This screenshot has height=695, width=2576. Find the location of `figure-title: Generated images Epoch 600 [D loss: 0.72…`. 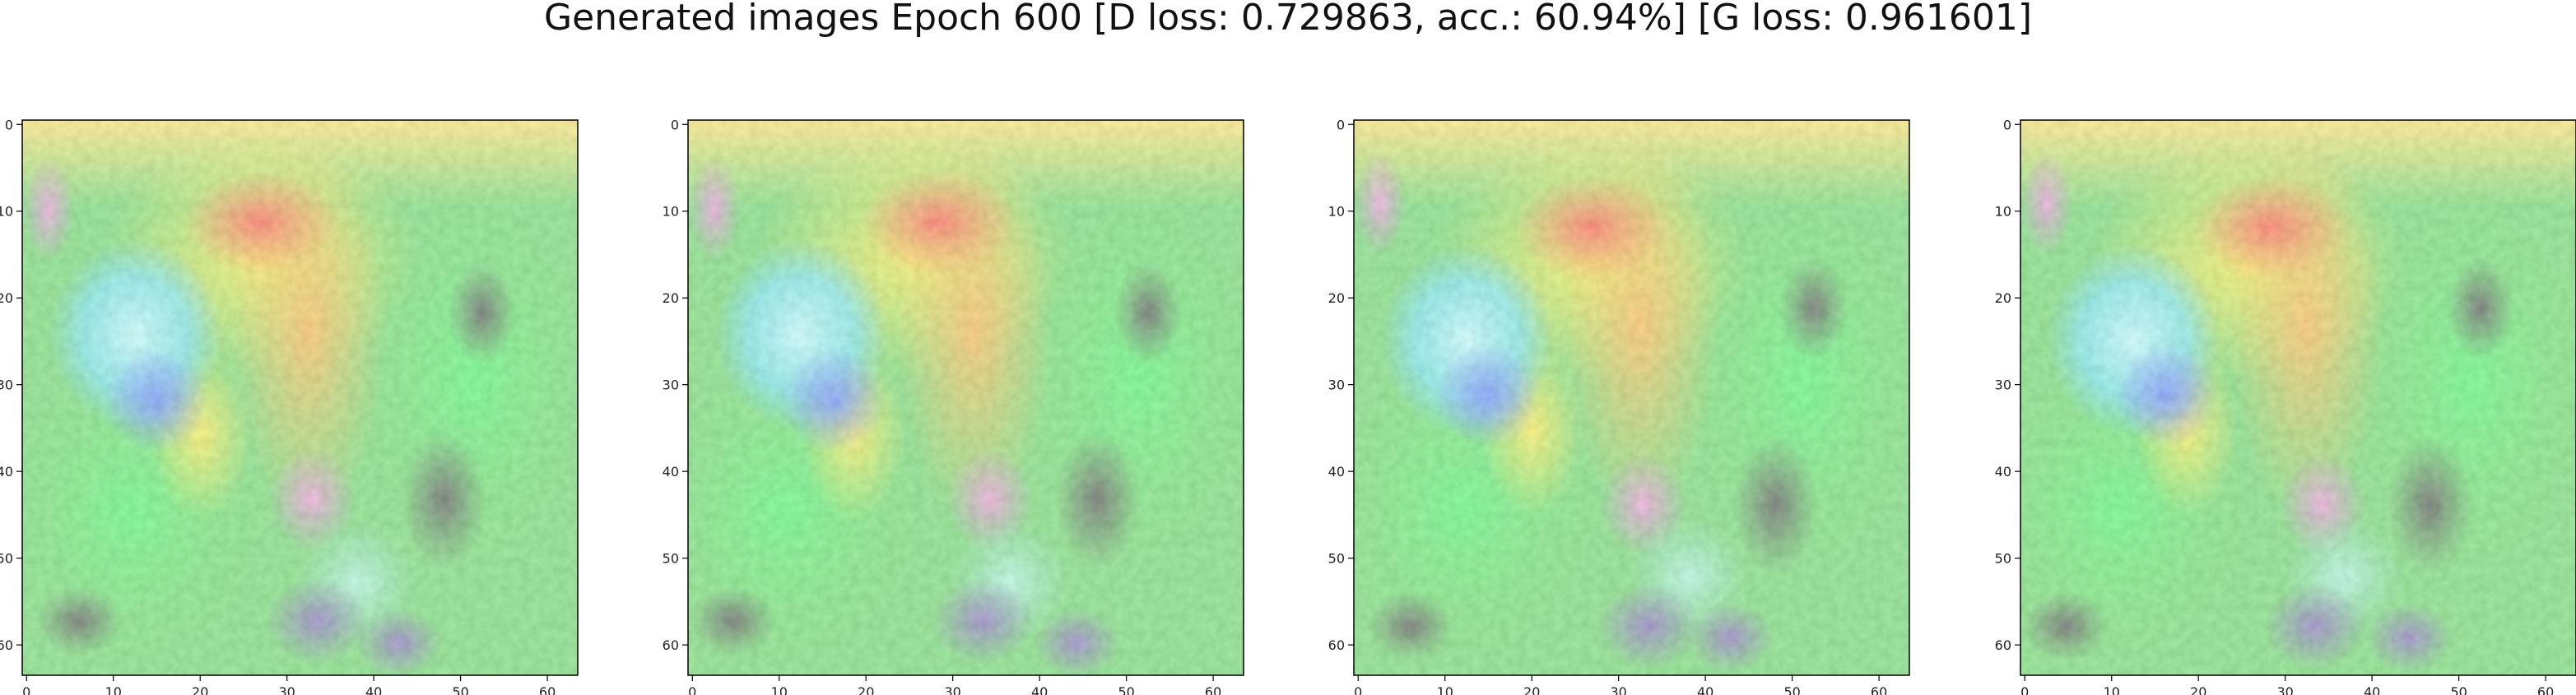

figure-title: Generated images Epoch 600 [D loss: 0.72… is located at coordinates (1288, 19).